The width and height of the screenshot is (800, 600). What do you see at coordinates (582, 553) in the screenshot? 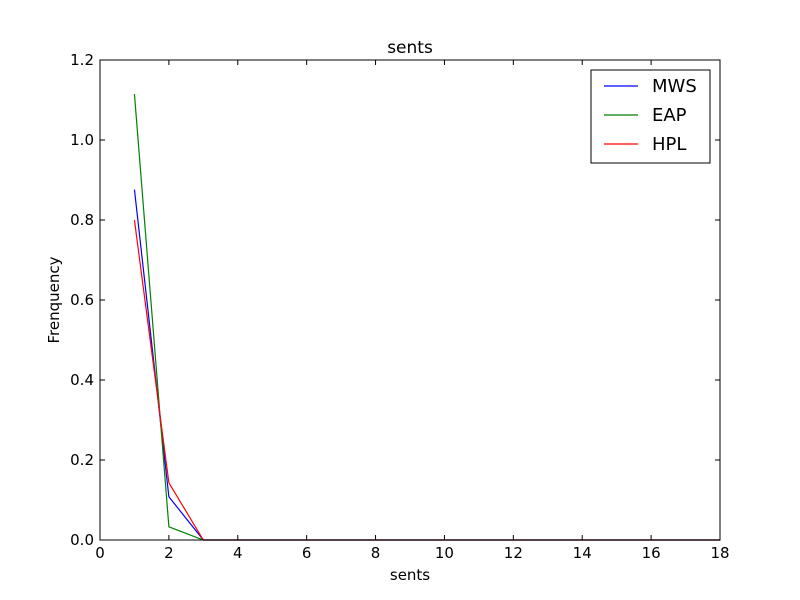
I see `x-tick-label: 14` at bounding box center [582, 553].